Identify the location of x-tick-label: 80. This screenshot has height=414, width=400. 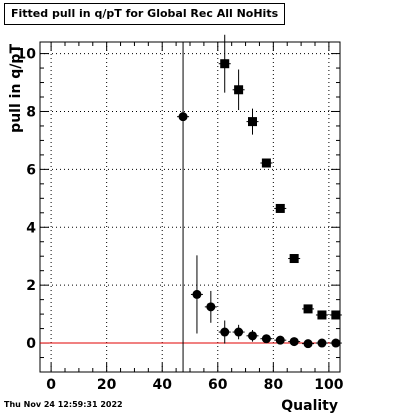
(274, 385).